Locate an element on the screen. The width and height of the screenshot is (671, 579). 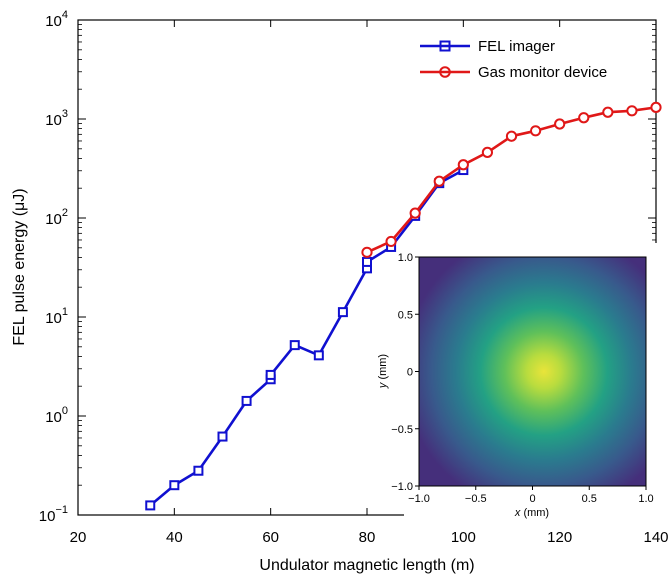
x-axis-title: Undulator magnetic length (m) is located at coordinates (366, 565).